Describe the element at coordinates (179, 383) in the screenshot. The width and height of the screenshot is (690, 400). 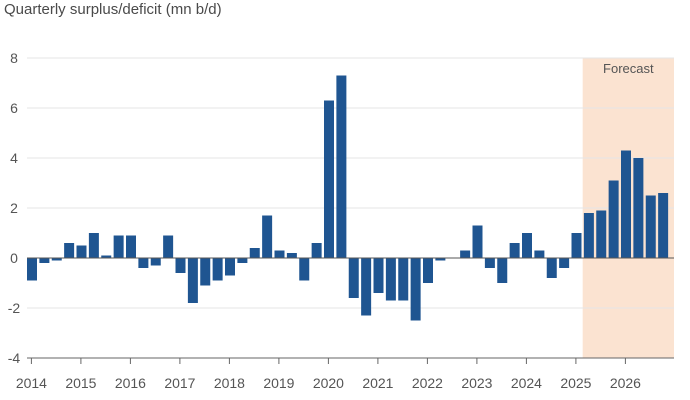
I see `x-tick-label: 2017` at that location.